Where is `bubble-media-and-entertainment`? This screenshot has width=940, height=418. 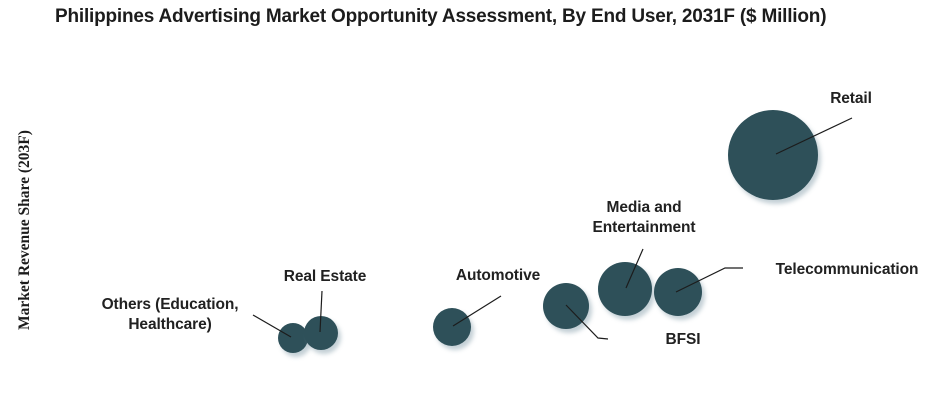 bubble-media-and-entertainment is located at coordinates (625, 289).